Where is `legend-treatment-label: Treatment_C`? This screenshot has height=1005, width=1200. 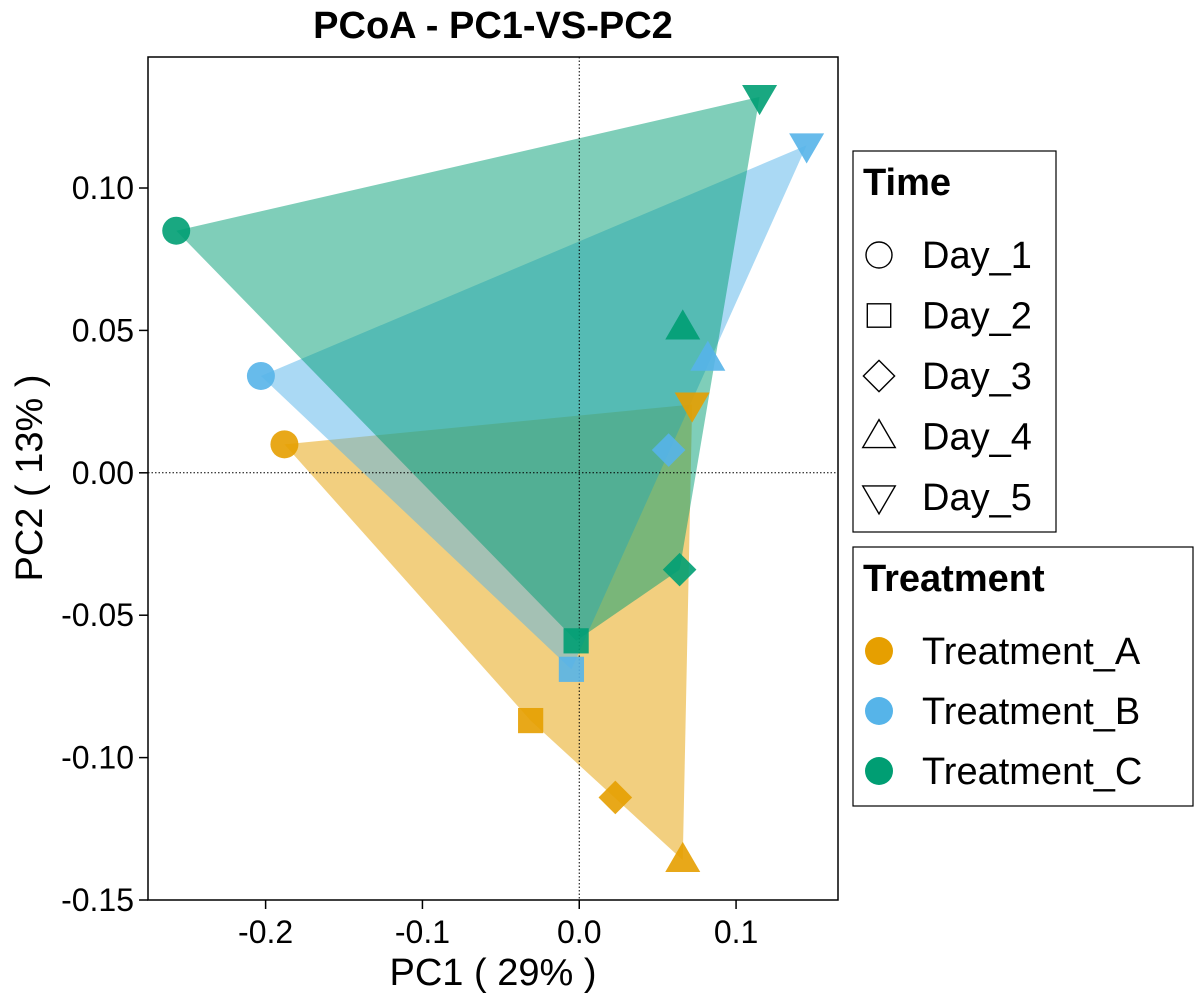 legend-treatment-label: Treatment_C is located at coordinates (1032, 772).